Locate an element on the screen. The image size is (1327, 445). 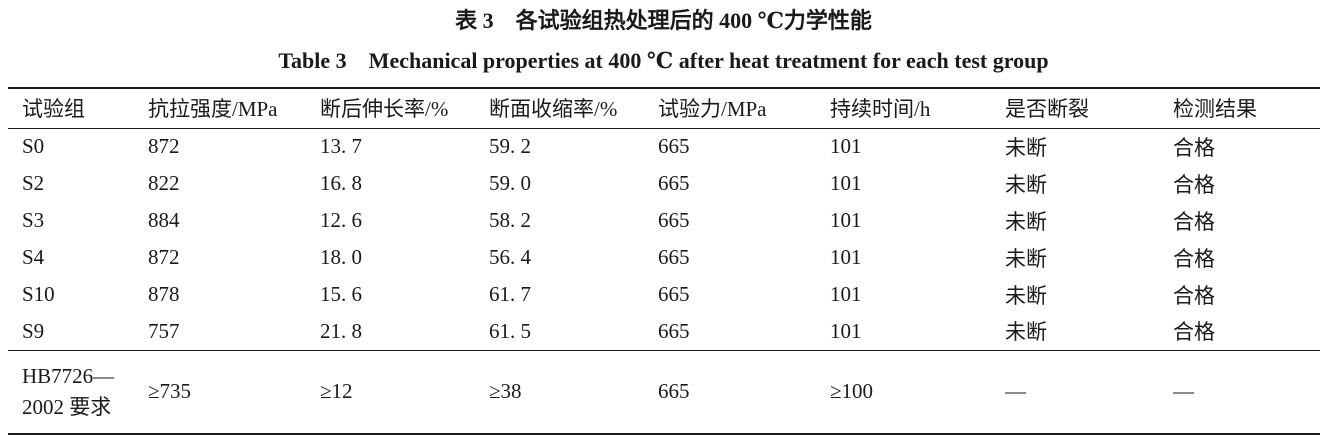
table-row: S9 757 21. 8 61. 5 665 101 未断 合格 is located at coordinates (664, 331).